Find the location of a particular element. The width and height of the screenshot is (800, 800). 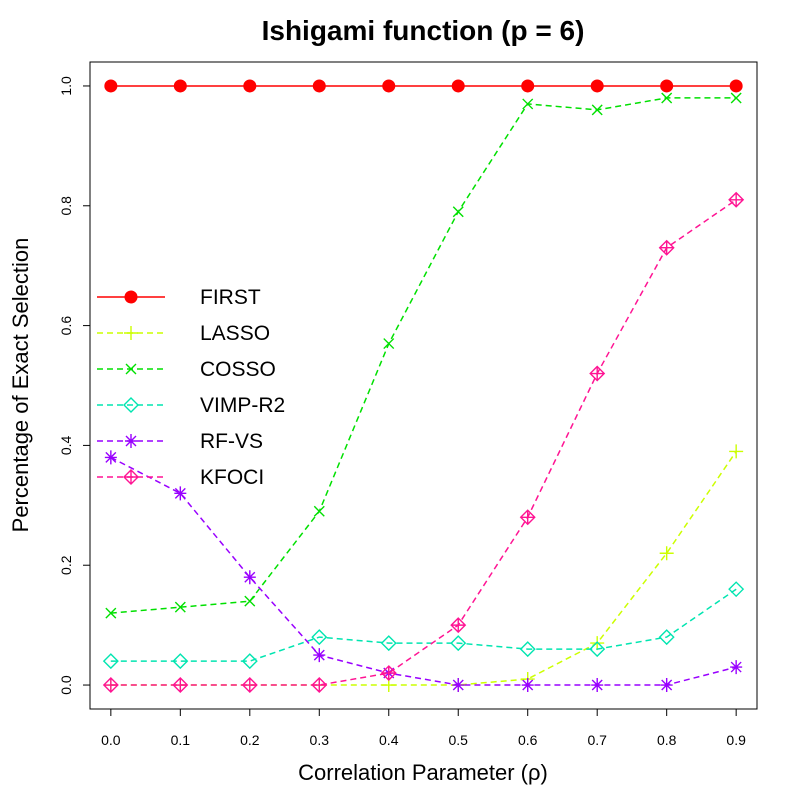

legend-label-cosso: COSSO is located at coordinates (238, 369).